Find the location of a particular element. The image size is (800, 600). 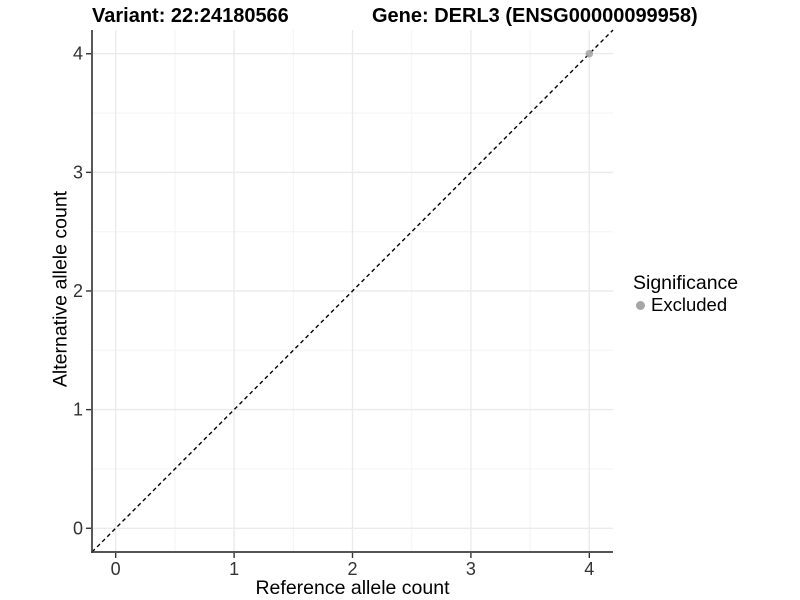

y-tick-label: 3 is located at coordinates (78, 172).